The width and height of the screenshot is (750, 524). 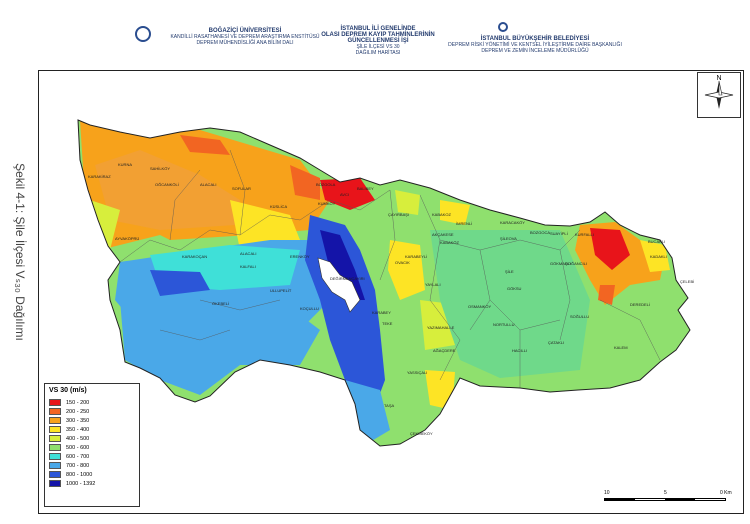 What do you see at coordinates (640, 304) in the screenshot?
I see `place-label: DEREDELİ` at bounding box center [640, 304].